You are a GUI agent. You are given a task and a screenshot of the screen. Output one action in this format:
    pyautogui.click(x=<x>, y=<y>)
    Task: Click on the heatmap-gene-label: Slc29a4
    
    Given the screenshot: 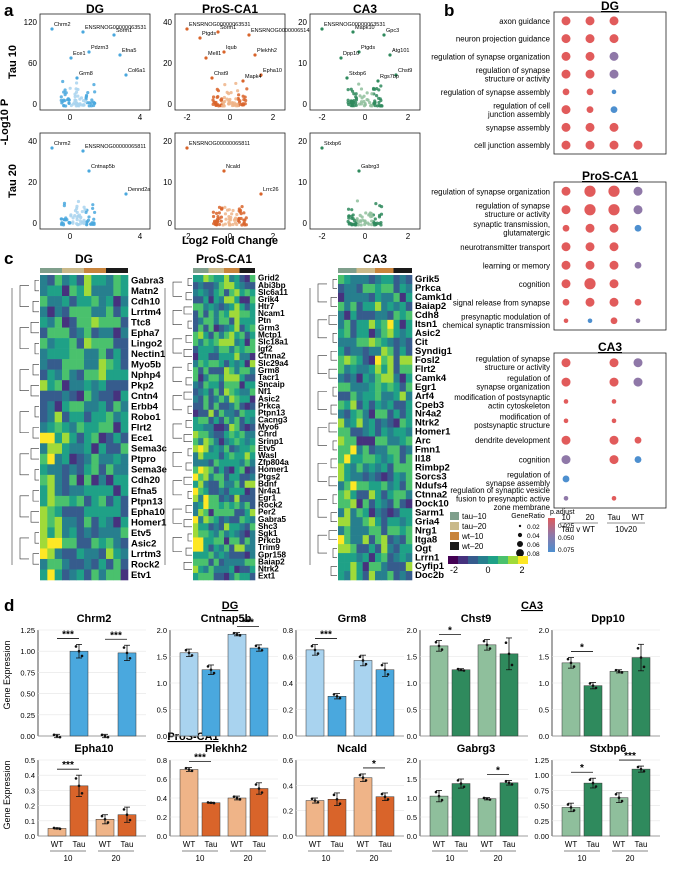 What is the action you would take?
    pyautogui.click(x=273, y=363)
    